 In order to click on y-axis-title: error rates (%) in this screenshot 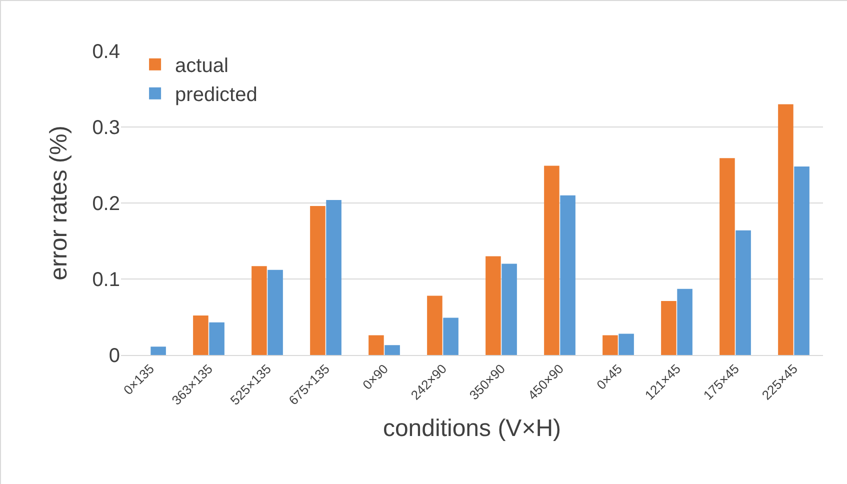, I will do `click(58, 203)`.